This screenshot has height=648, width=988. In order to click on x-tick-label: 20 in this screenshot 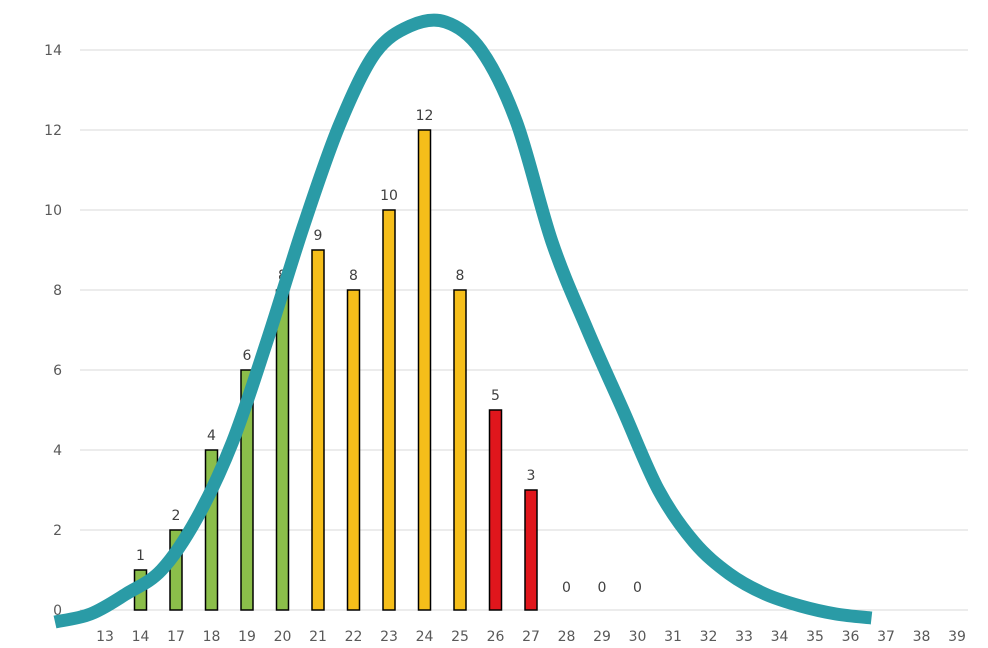, I will do `click(283, 637)`.